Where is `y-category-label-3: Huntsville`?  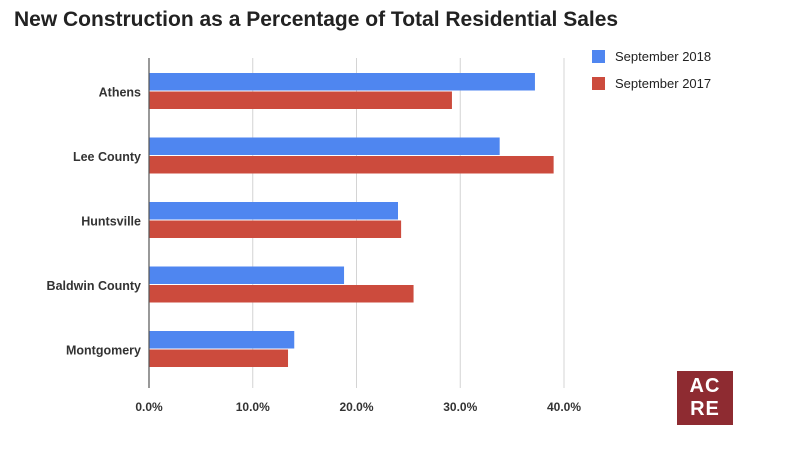 y-category-label-3: Huntsville is located at coordinates (111, 222).